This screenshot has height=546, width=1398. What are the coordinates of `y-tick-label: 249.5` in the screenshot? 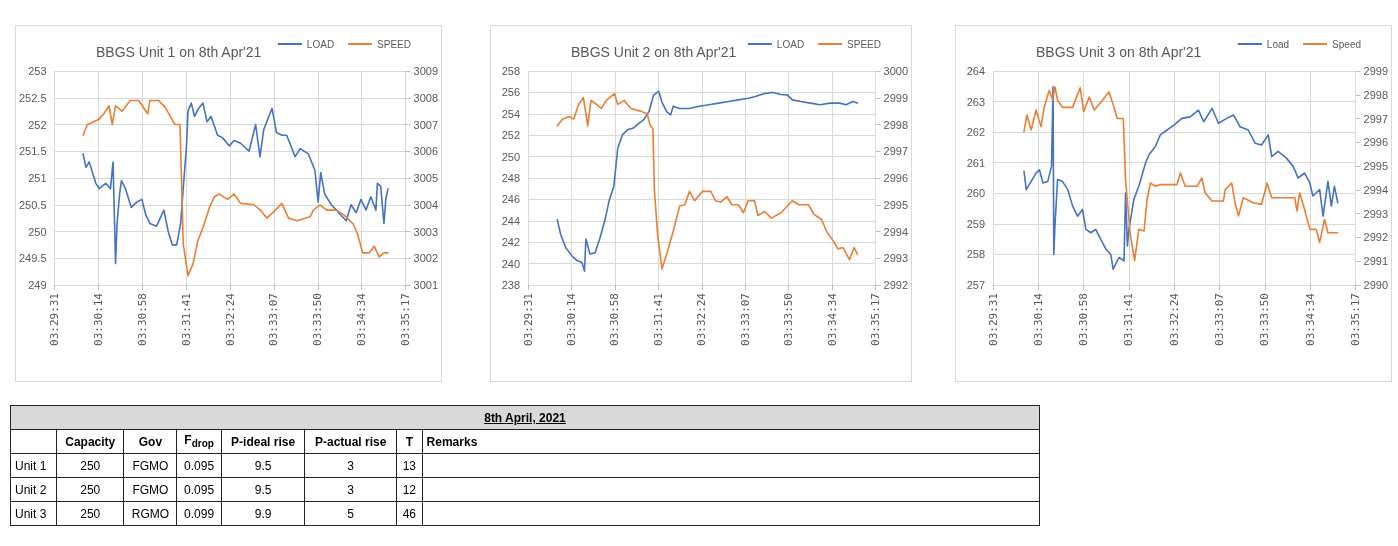 It's located at (33, 258).